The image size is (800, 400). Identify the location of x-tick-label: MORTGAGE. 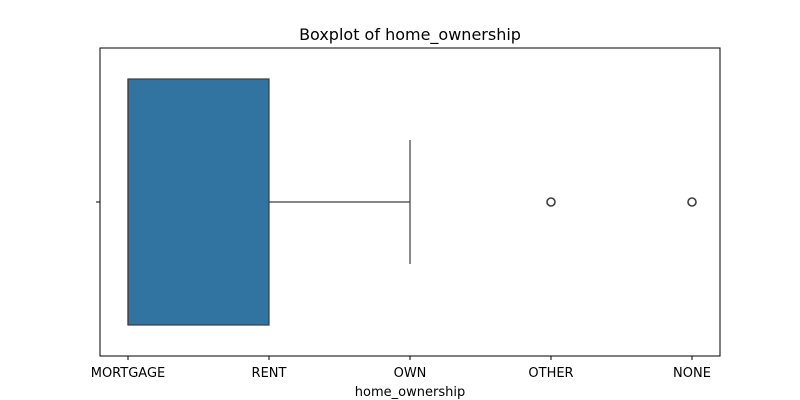
(128, 373).